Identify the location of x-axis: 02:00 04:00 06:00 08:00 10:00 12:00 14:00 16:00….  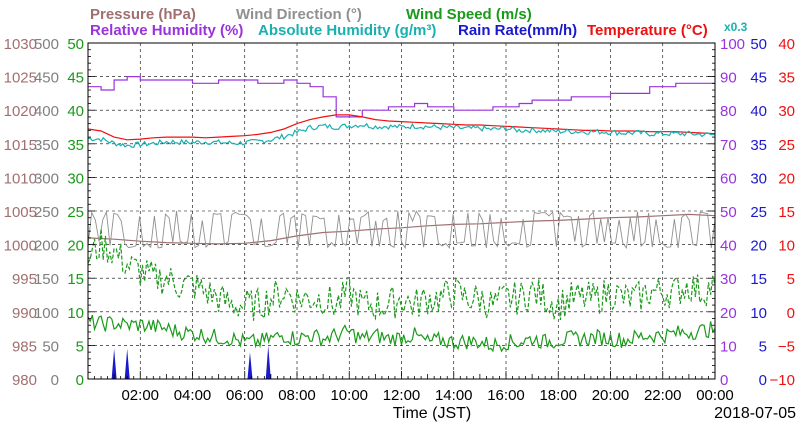
(410, 387).